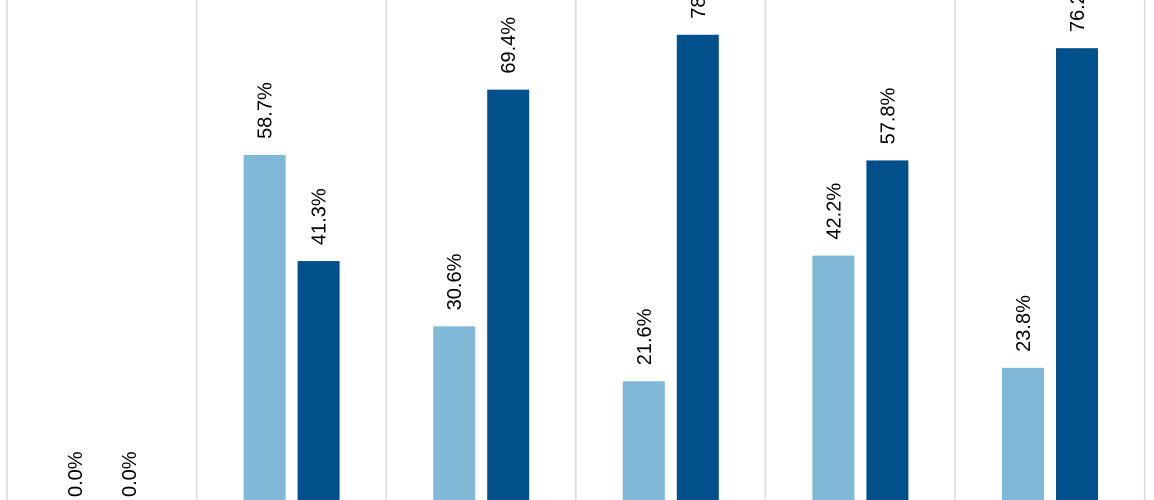 This screenshot has height=500, width=1154. Describe the element at coordinates (645, 336) in the screenshot. I see `data-label: 21.6%` at that location.